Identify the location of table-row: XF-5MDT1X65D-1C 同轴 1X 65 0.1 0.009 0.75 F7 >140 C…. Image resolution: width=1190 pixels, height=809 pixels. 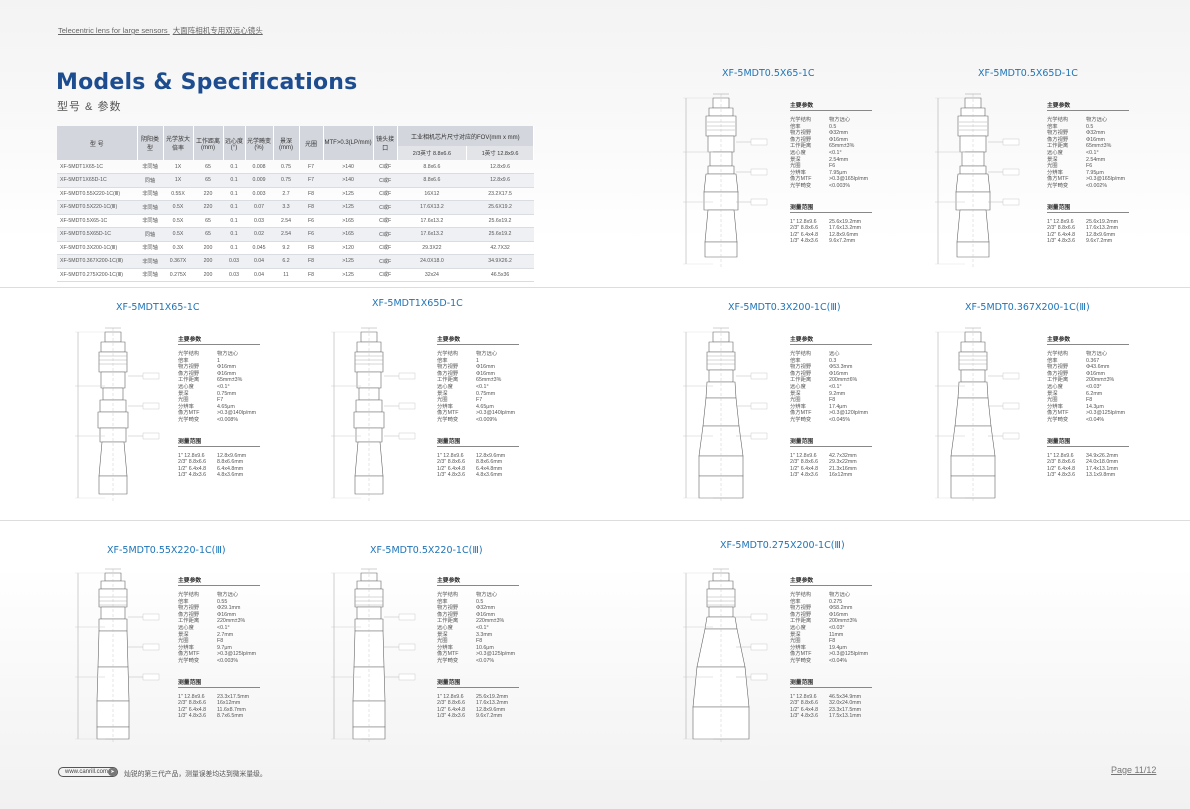
(295, 180).